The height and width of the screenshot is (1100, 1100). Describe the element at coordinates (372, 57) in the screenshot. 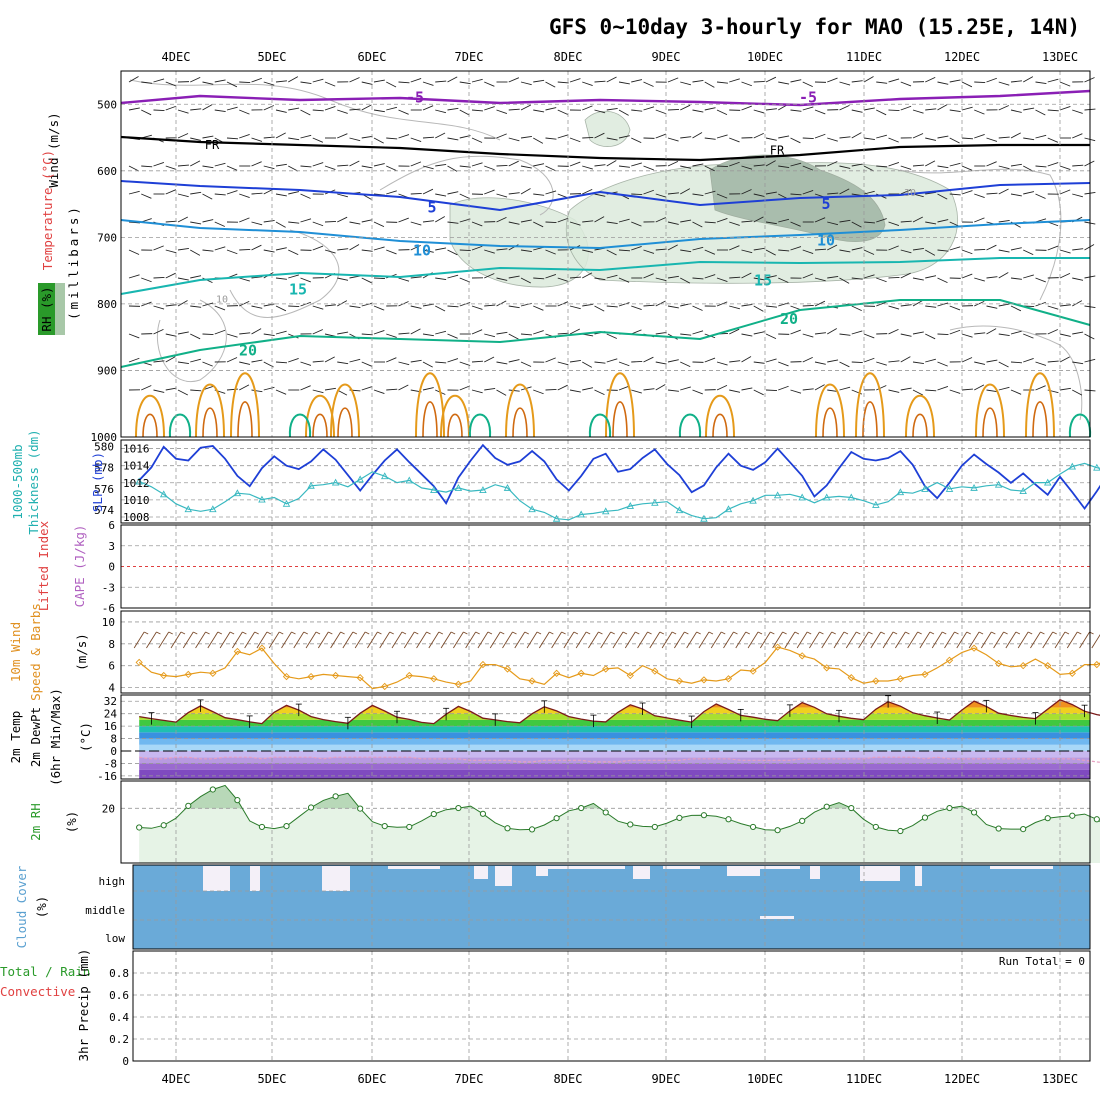

I see `day-label-top: 6DEC` at that location.